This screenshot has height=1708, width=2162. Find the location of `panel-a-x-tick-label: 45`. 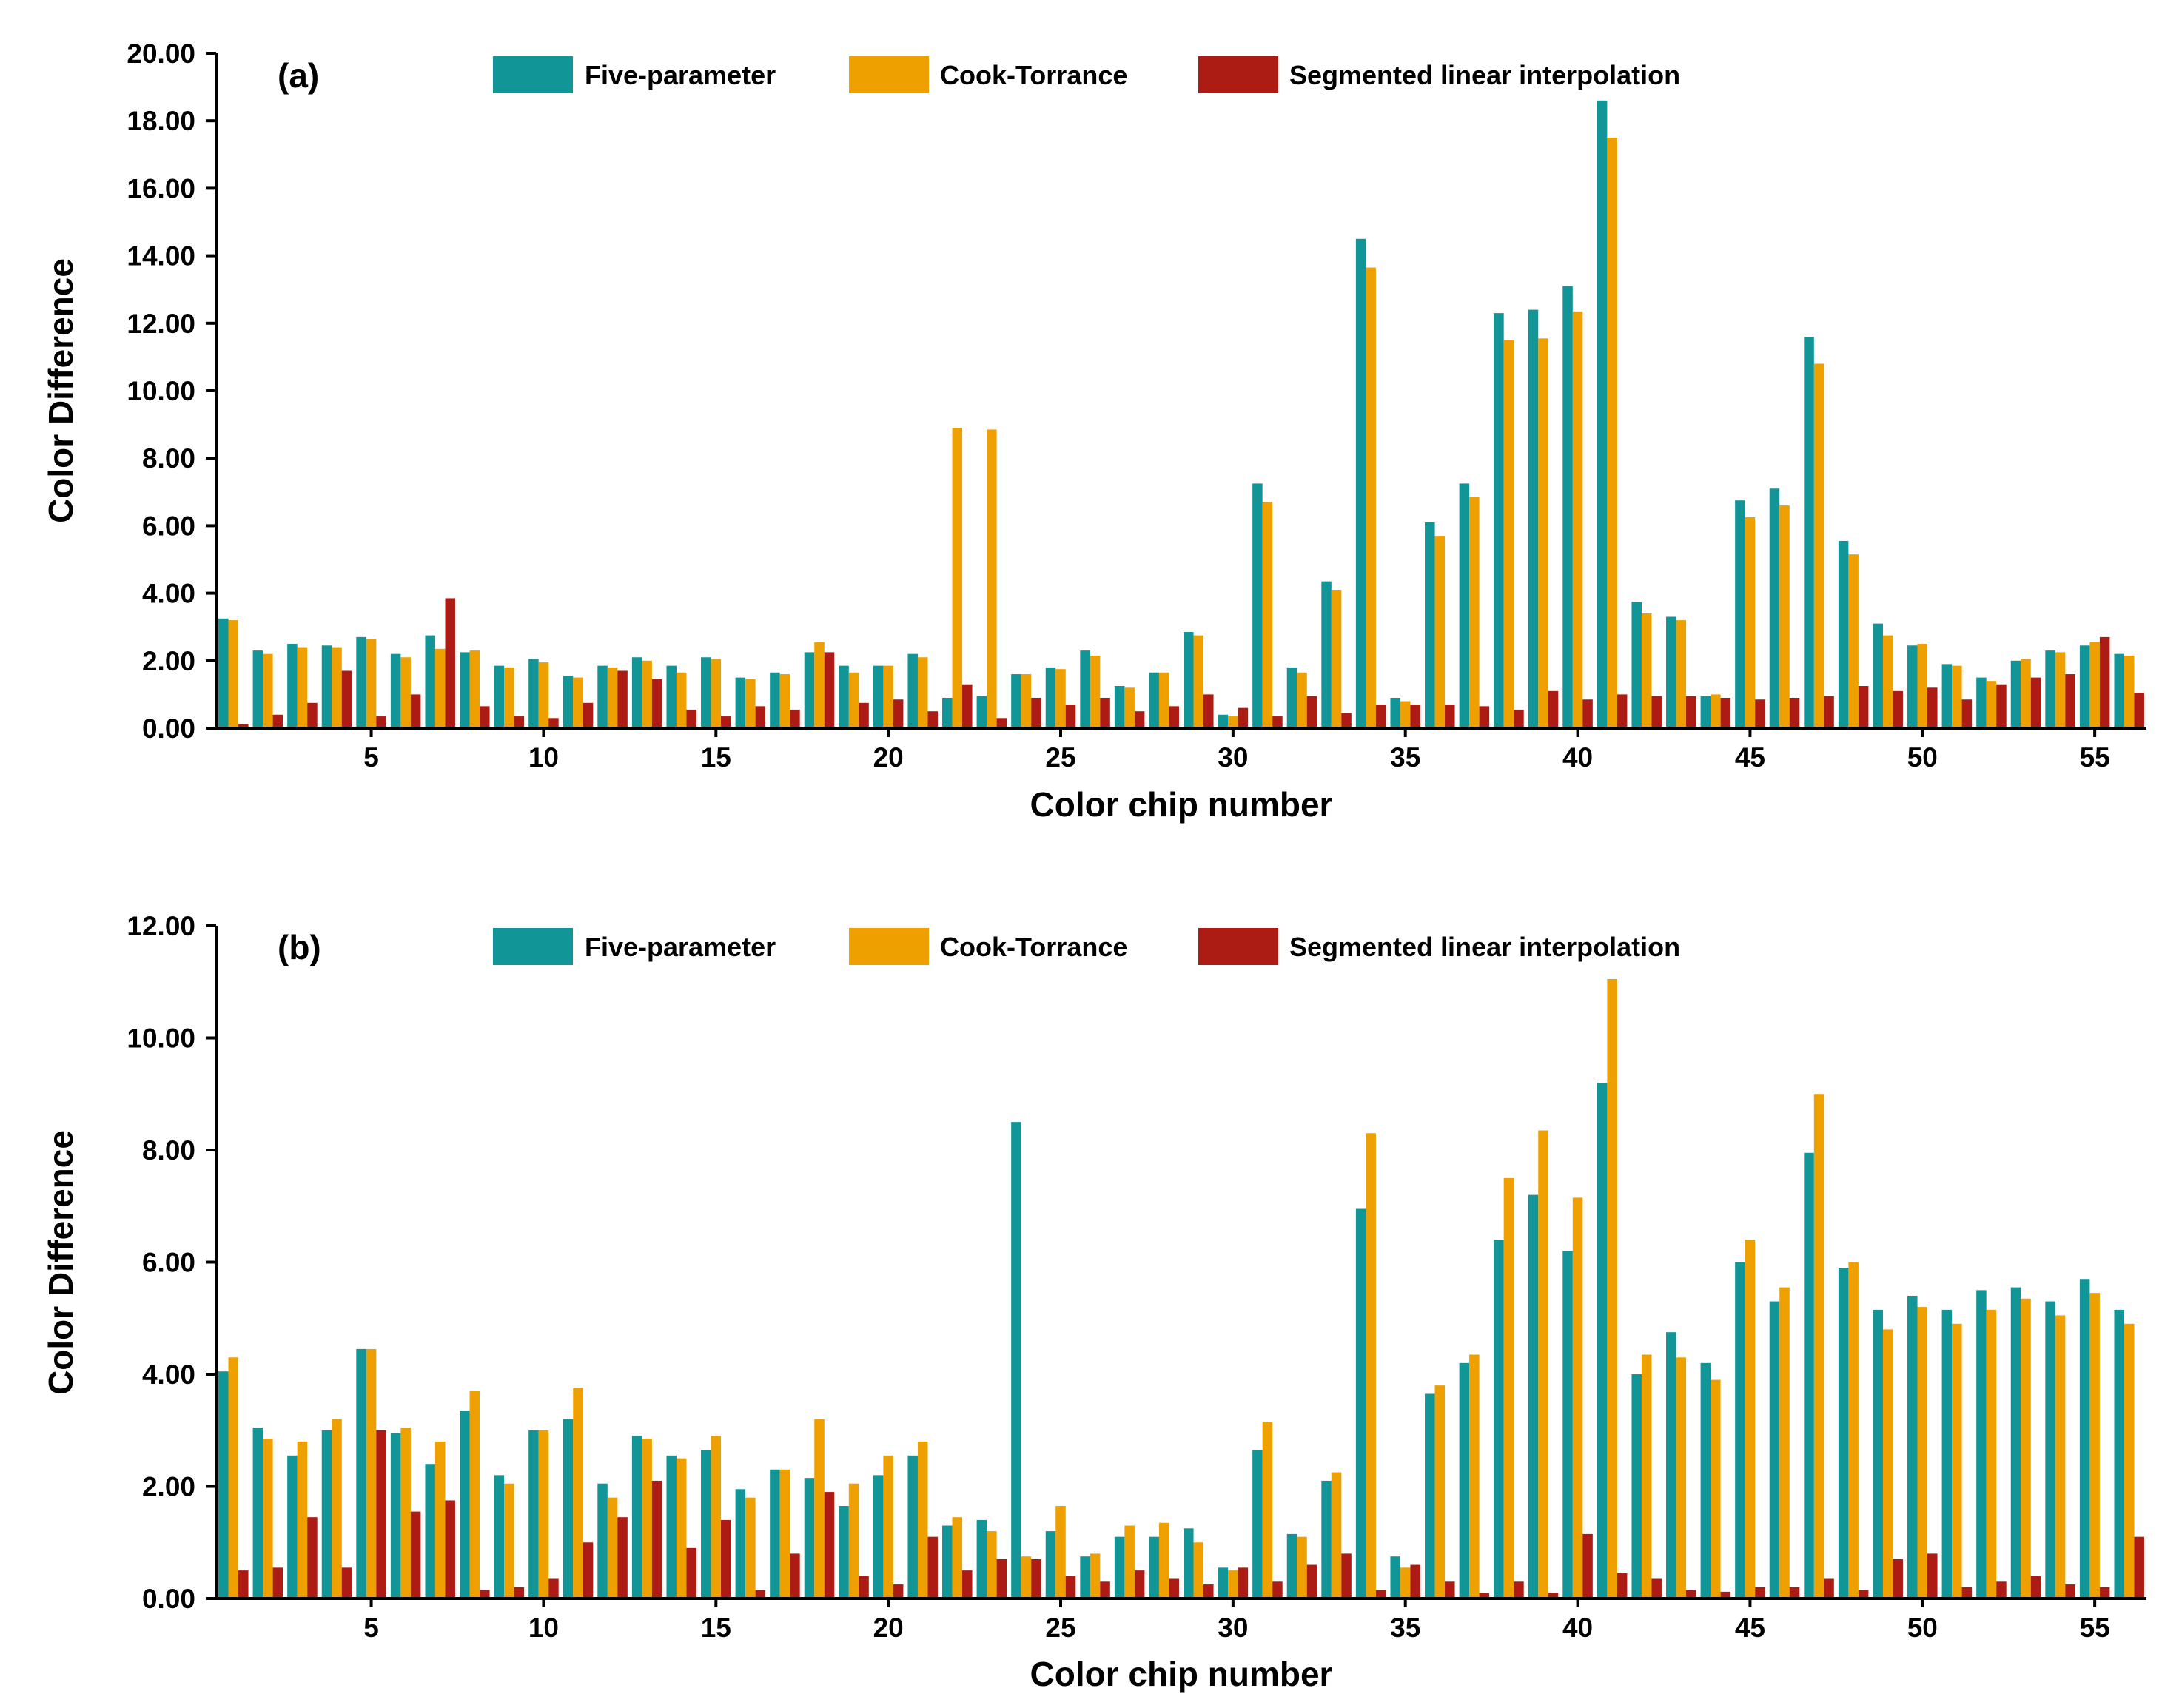

panel-a-x-tick-label: 45 is located at coordinates (1750, 757).